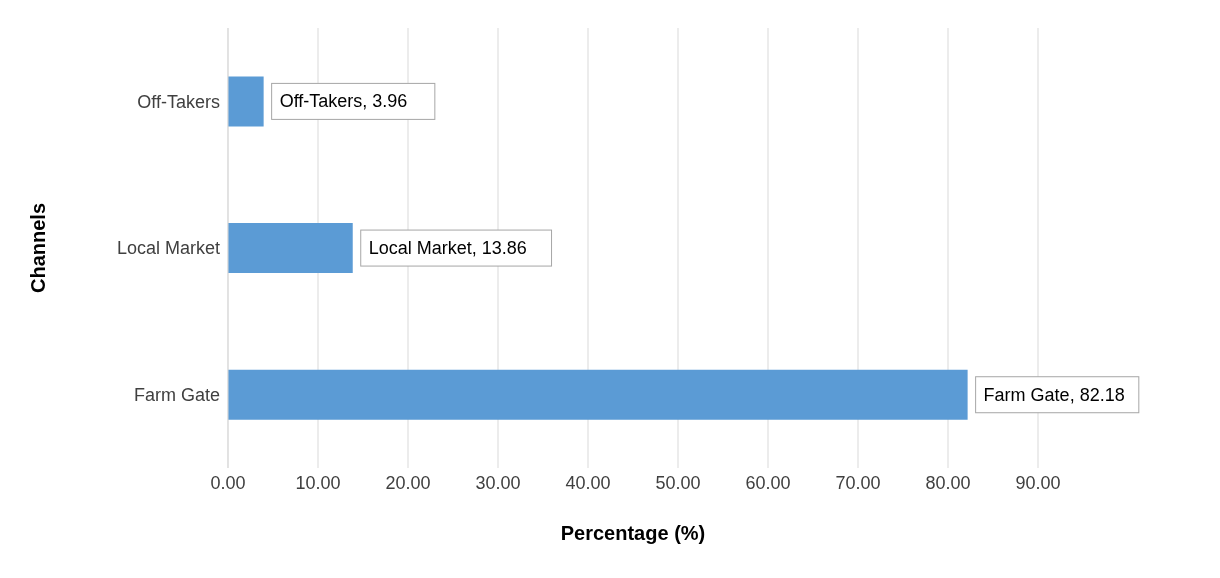  I want to click on x-tick-label: 60.00, so click(768, 482).